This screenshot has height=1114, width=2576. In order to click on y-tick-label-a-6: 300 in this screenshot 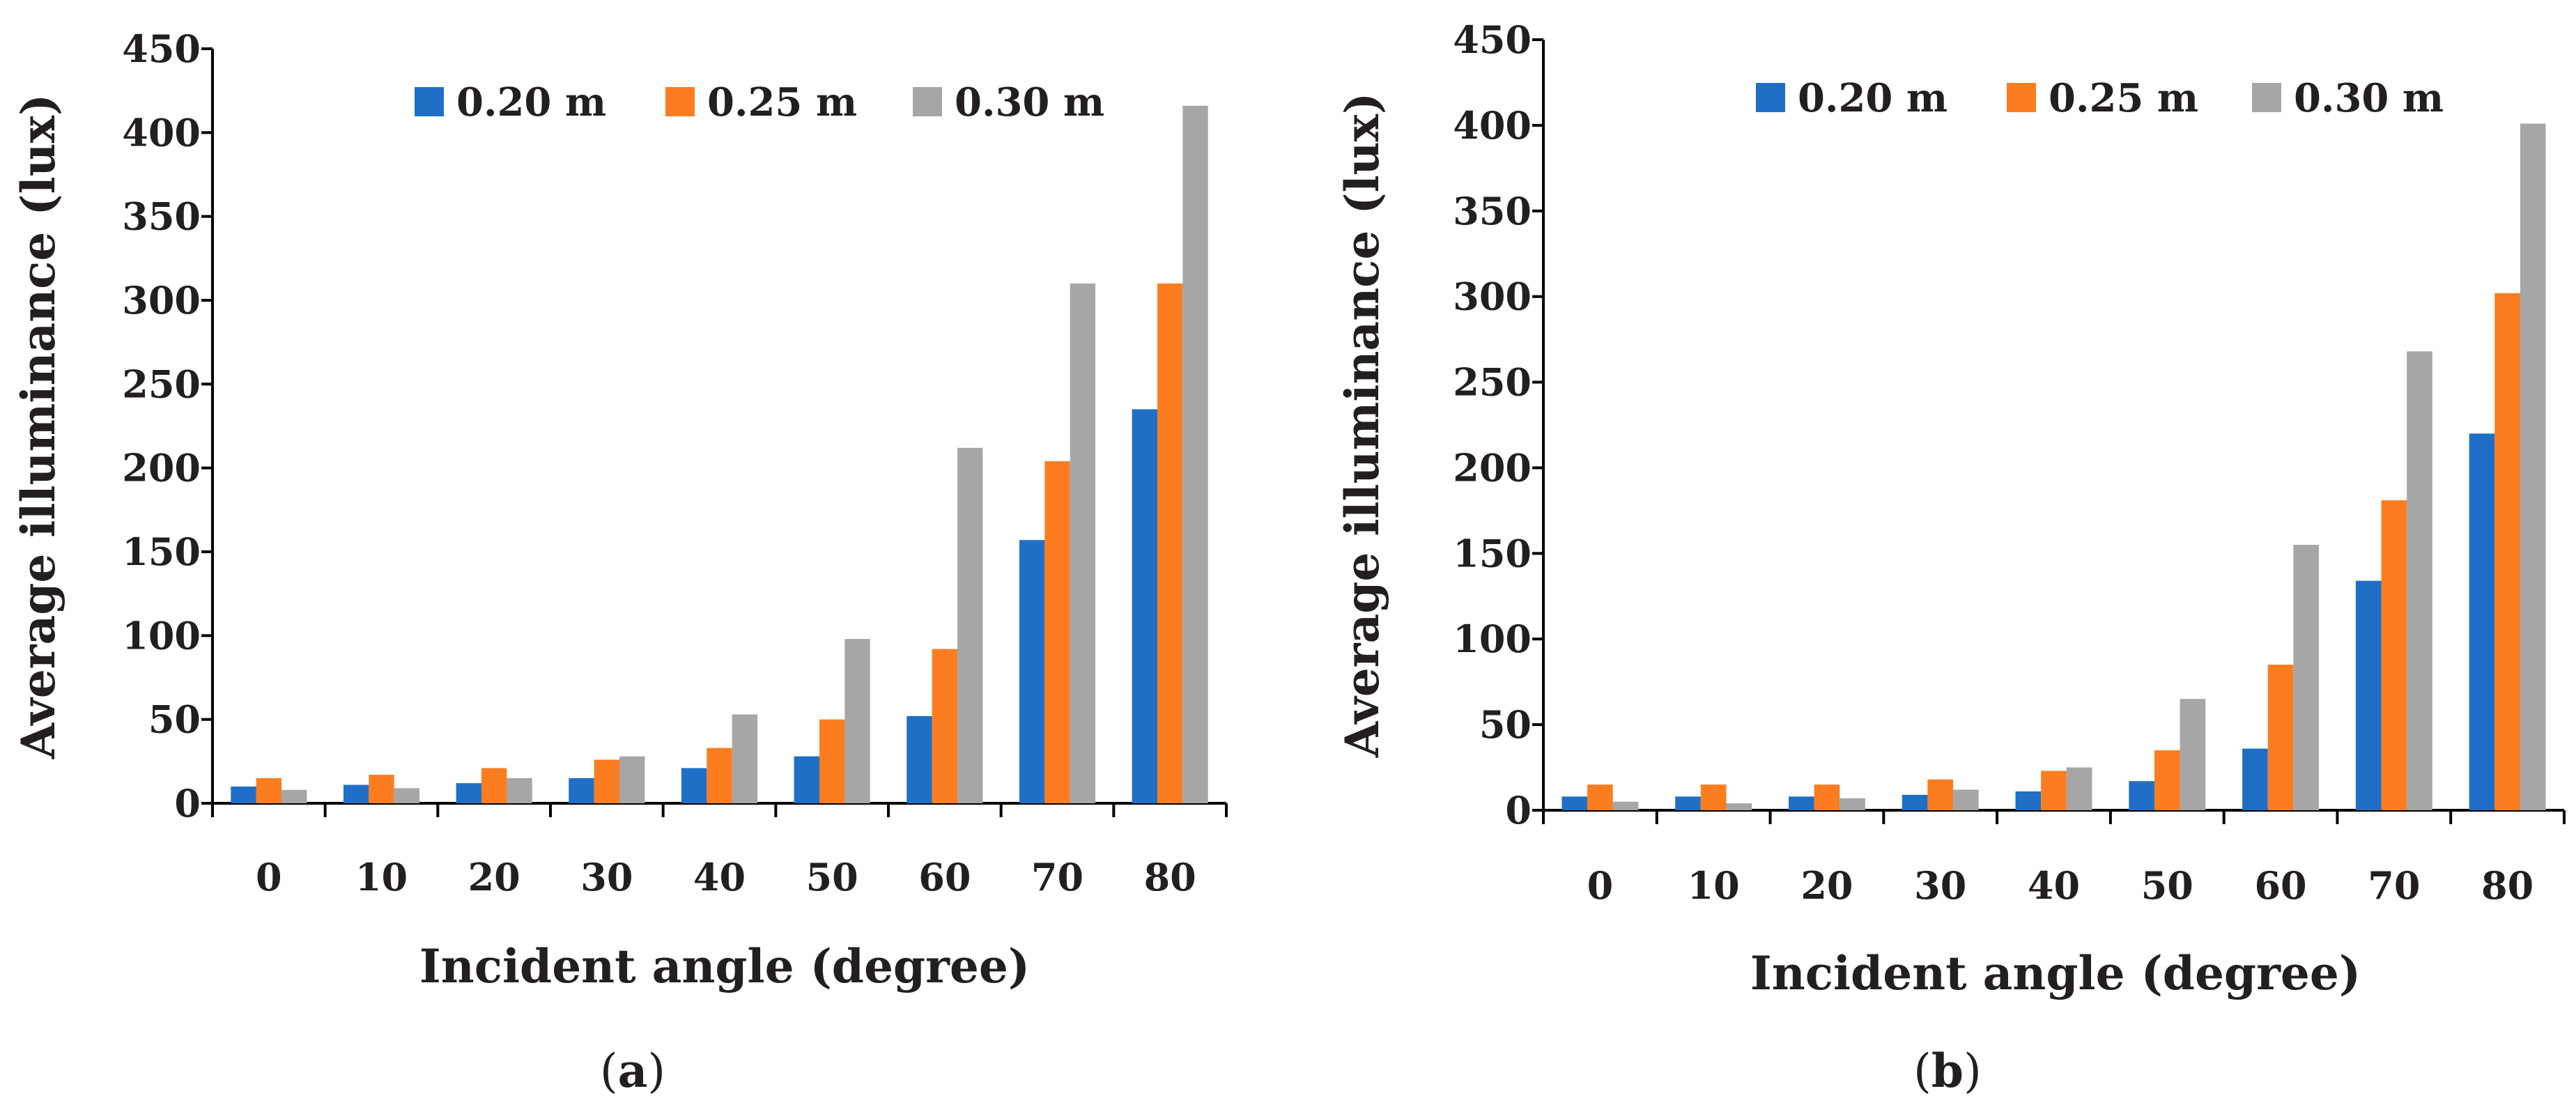, I will do `click(161, 300)`.